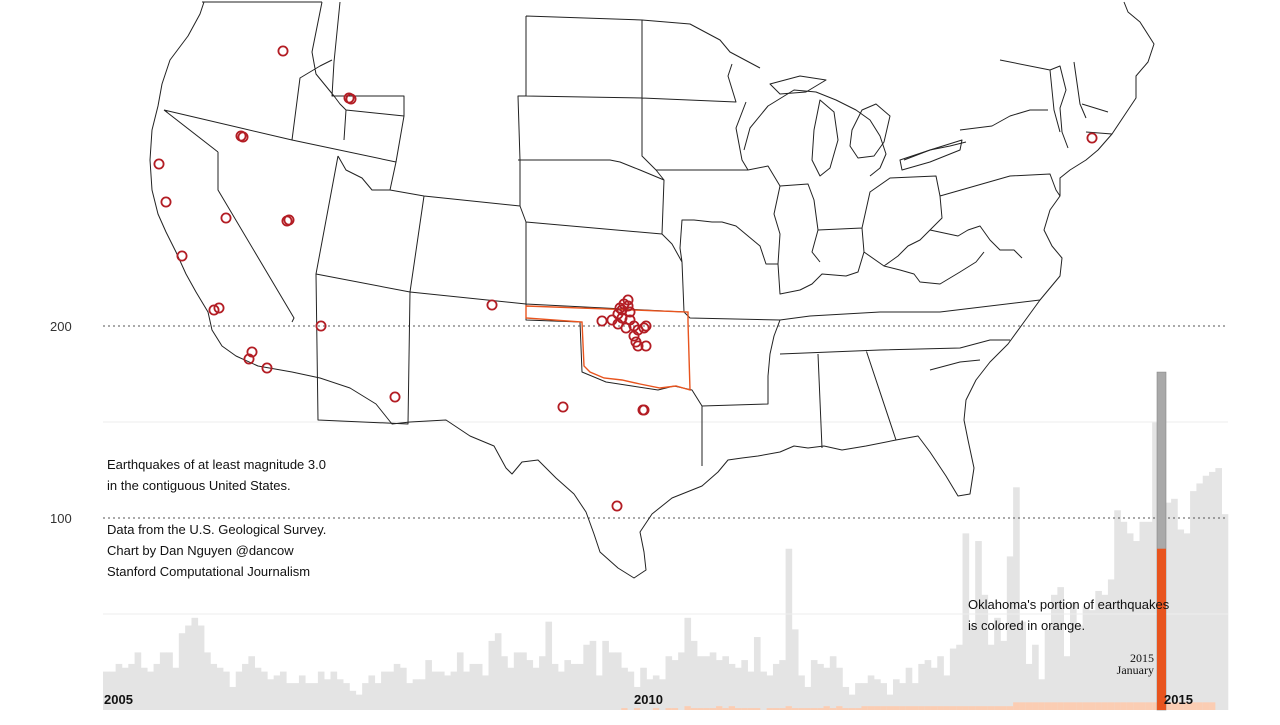  Describe the element at coordinates (217, 529) in the screenshot. I see `credits-line: Data from the U.S. Geological Survey.` at that location.